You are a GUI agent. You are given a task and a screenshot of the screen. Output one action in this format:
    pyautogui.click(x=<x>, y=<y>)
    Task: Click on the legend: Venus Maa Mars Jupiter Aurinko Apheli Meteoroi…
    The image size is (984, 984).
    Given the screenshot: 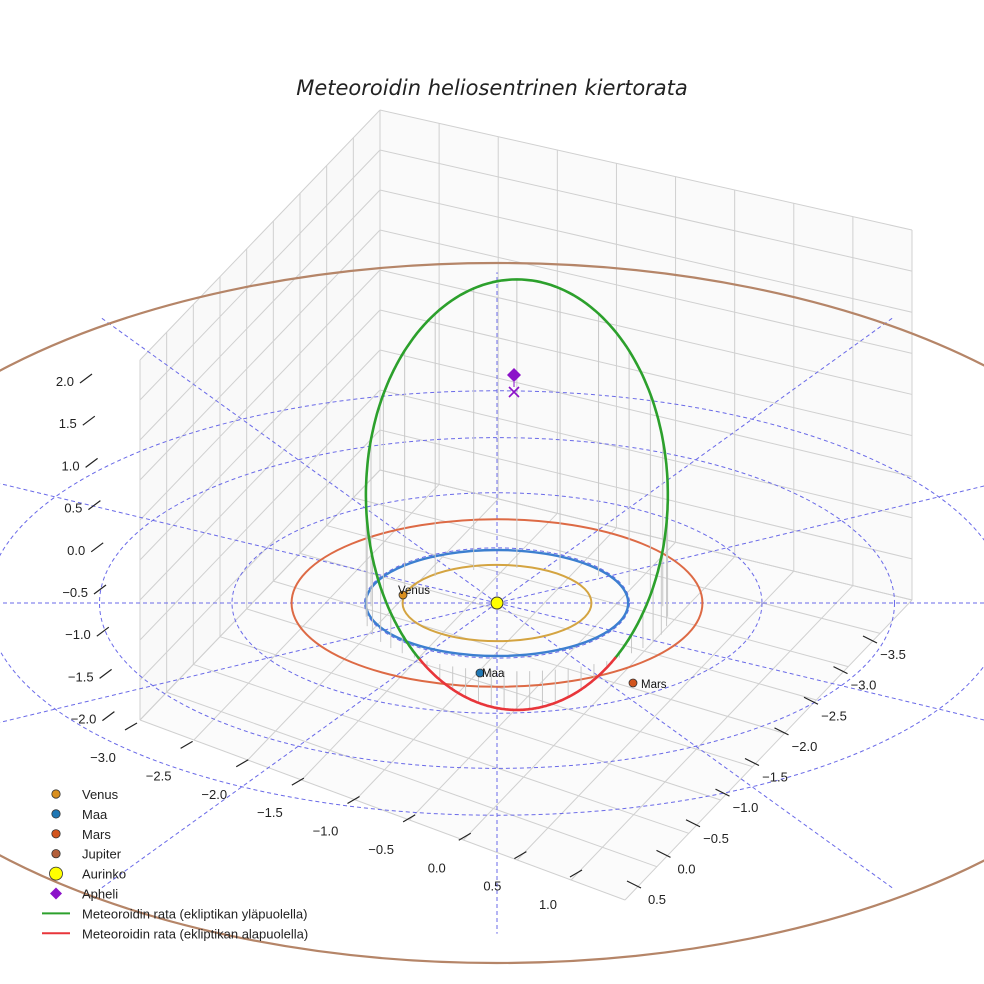 What is the action you would take?
    pyautogui.click(x=175, y=864)
    